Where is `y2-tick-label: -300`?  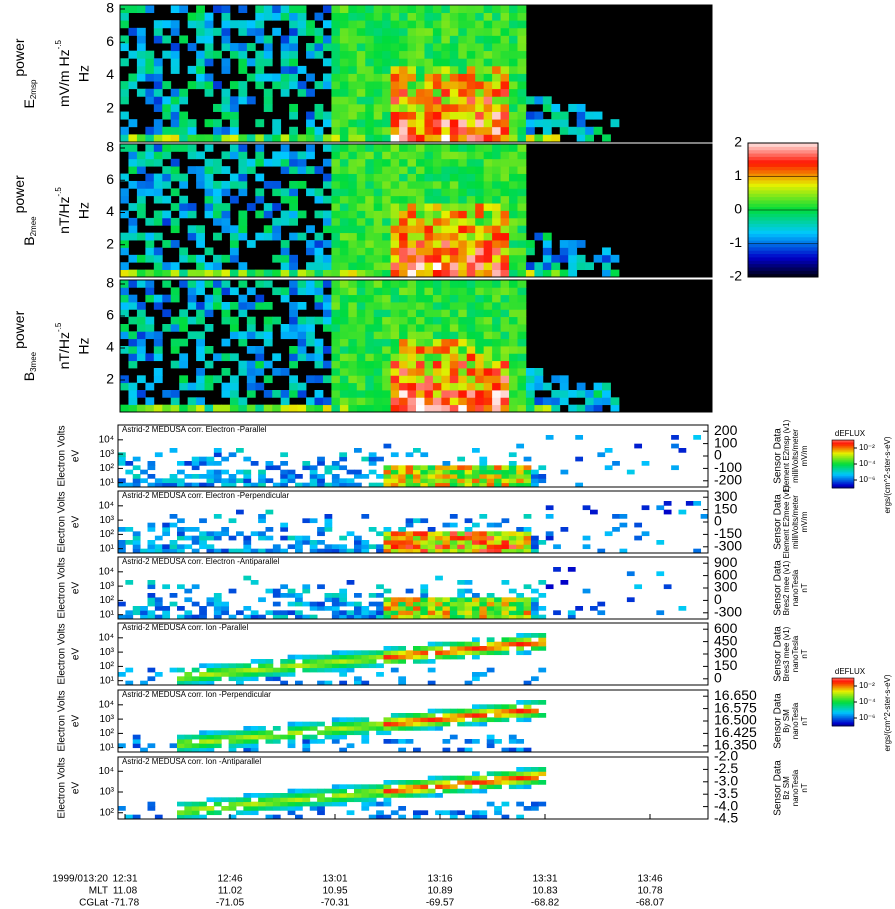 y2-tick-label: -300 is located at coordinates (728, 612).